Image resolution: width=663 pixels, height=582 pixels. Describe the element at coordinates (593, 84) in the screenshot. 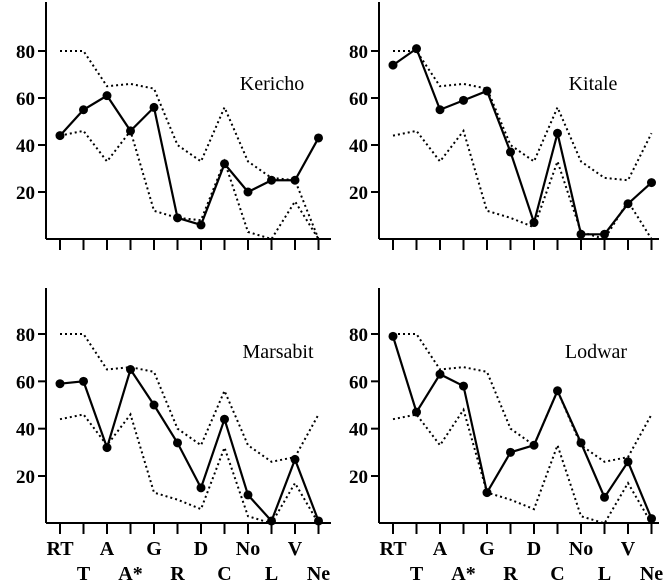

I see `panel-title: Kitale` at that location.